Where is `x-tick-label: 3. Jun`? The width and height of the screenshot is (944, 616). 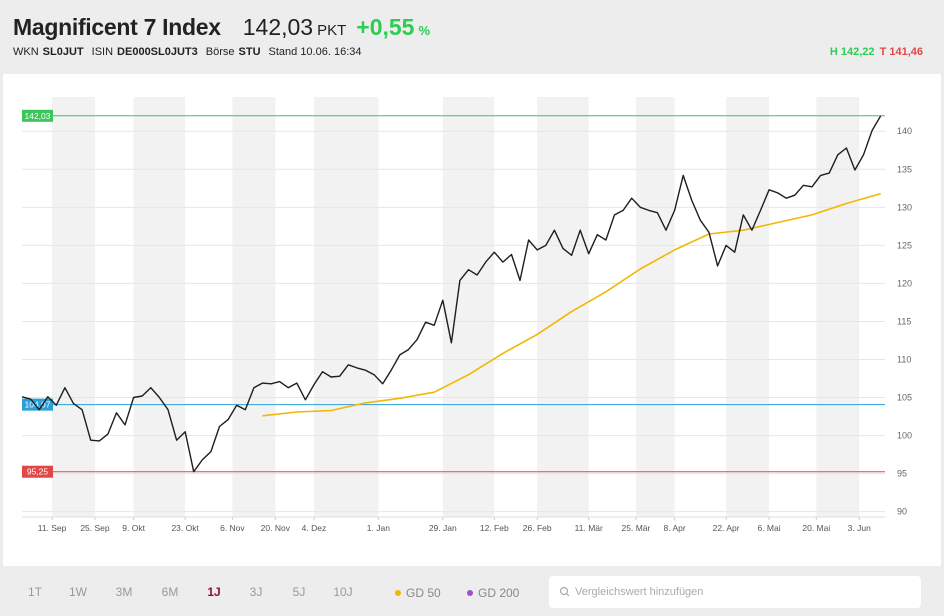
x-tick-label: 3. Jun is located at coordinates (859, 528).